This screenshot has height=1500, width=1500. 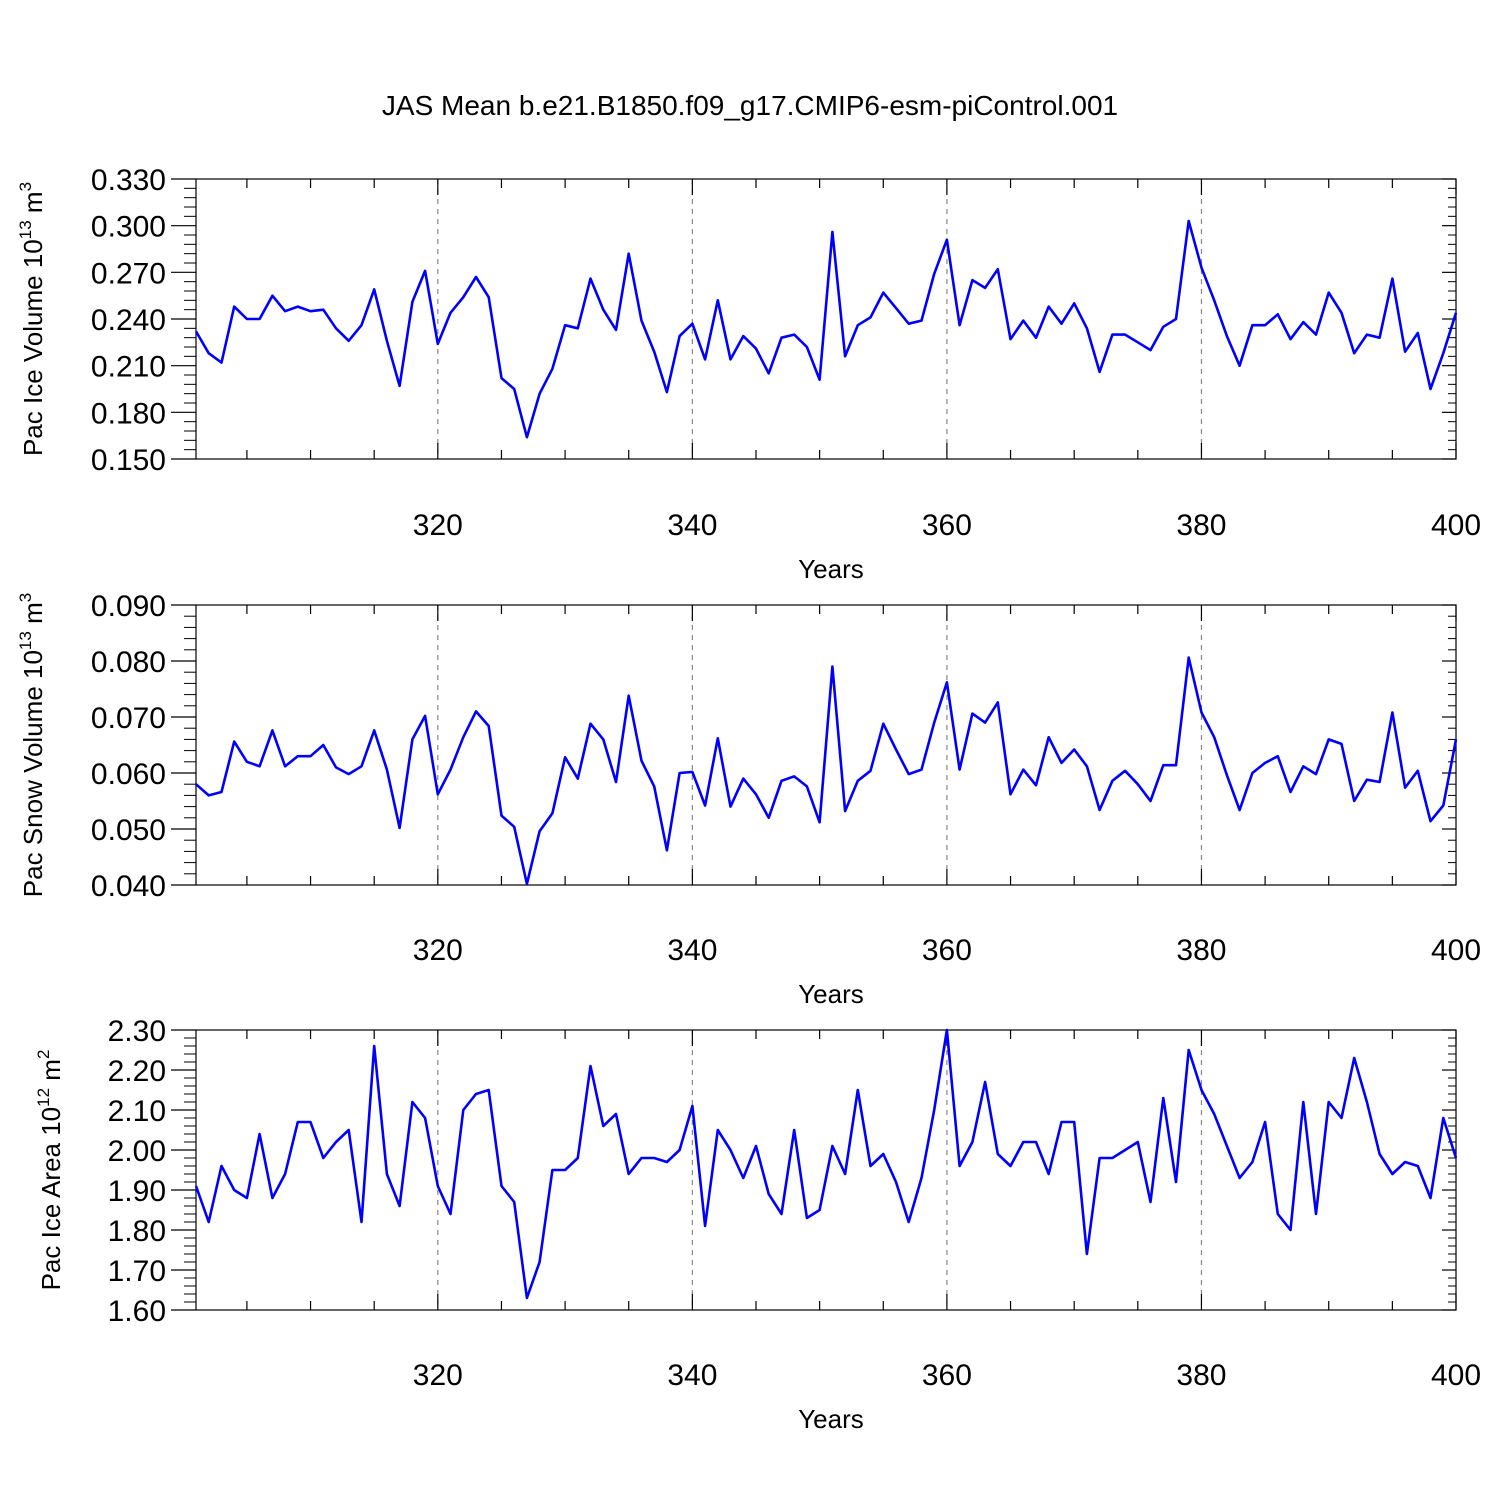 What do you see at coordinates (43, 1054) in the screenshot?
I see `y-label-unit-exponent: 2` at bounding box center [43, 1054].